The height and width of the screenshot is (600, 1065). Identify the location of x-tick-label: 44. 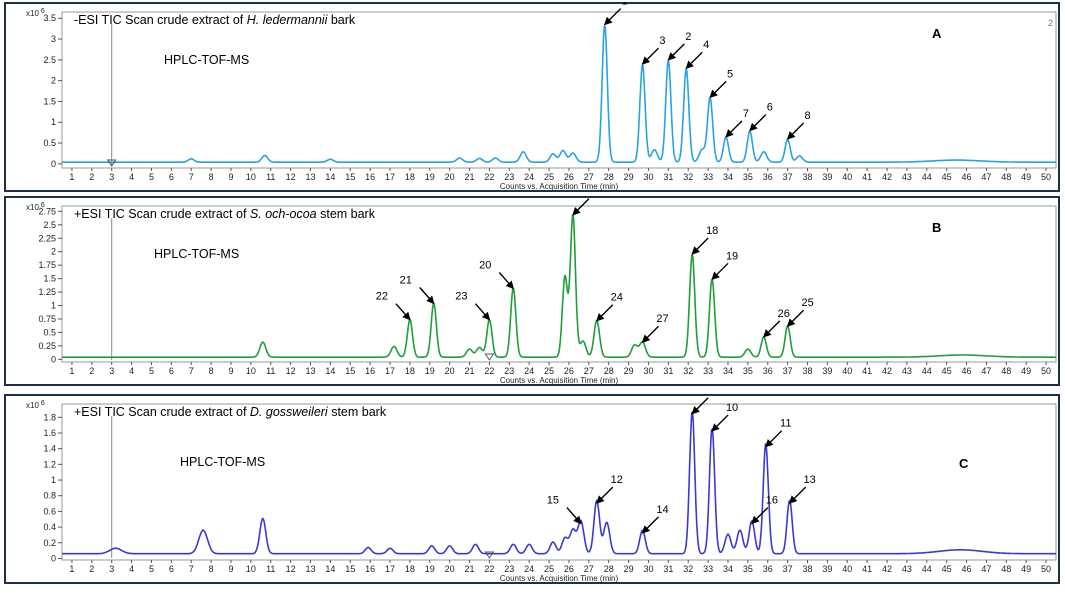
(927, 371).